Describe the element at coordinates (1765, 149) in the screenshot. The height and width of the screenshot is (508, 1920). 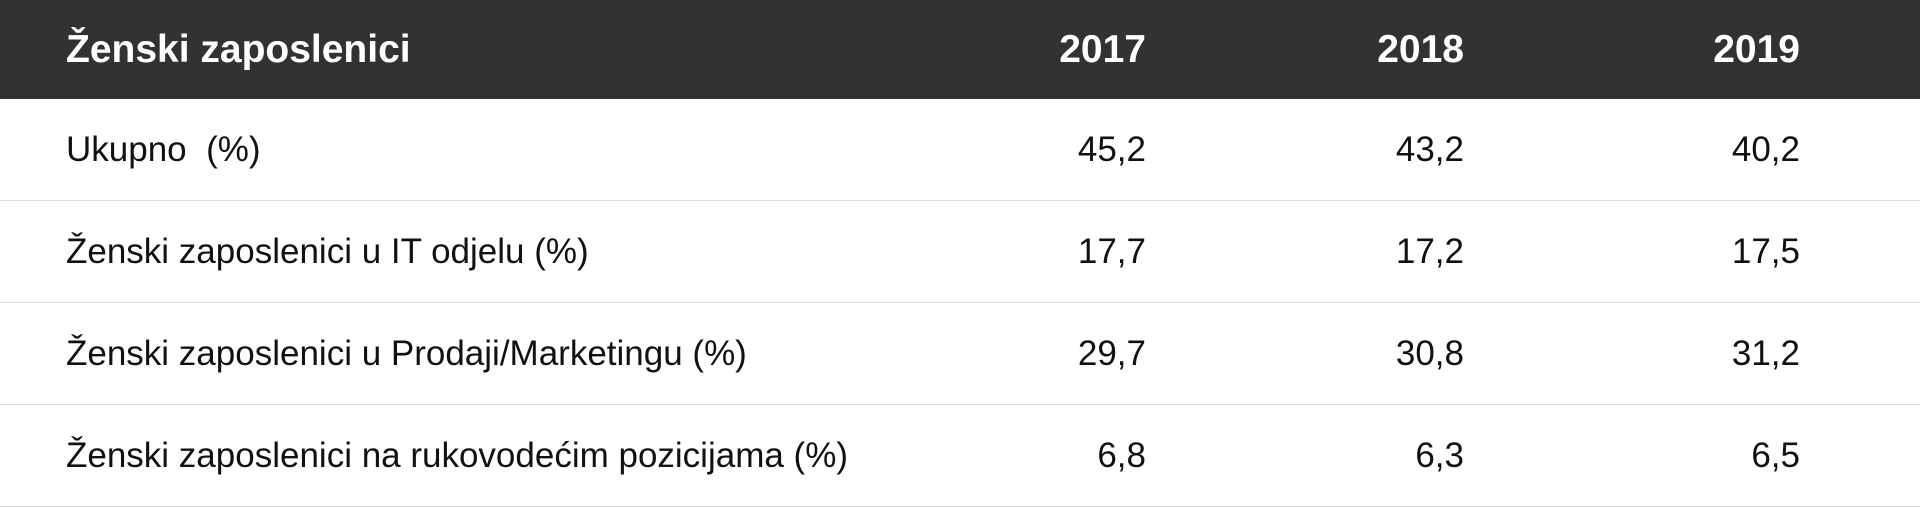
I see `row-value: 40,2` at that location.